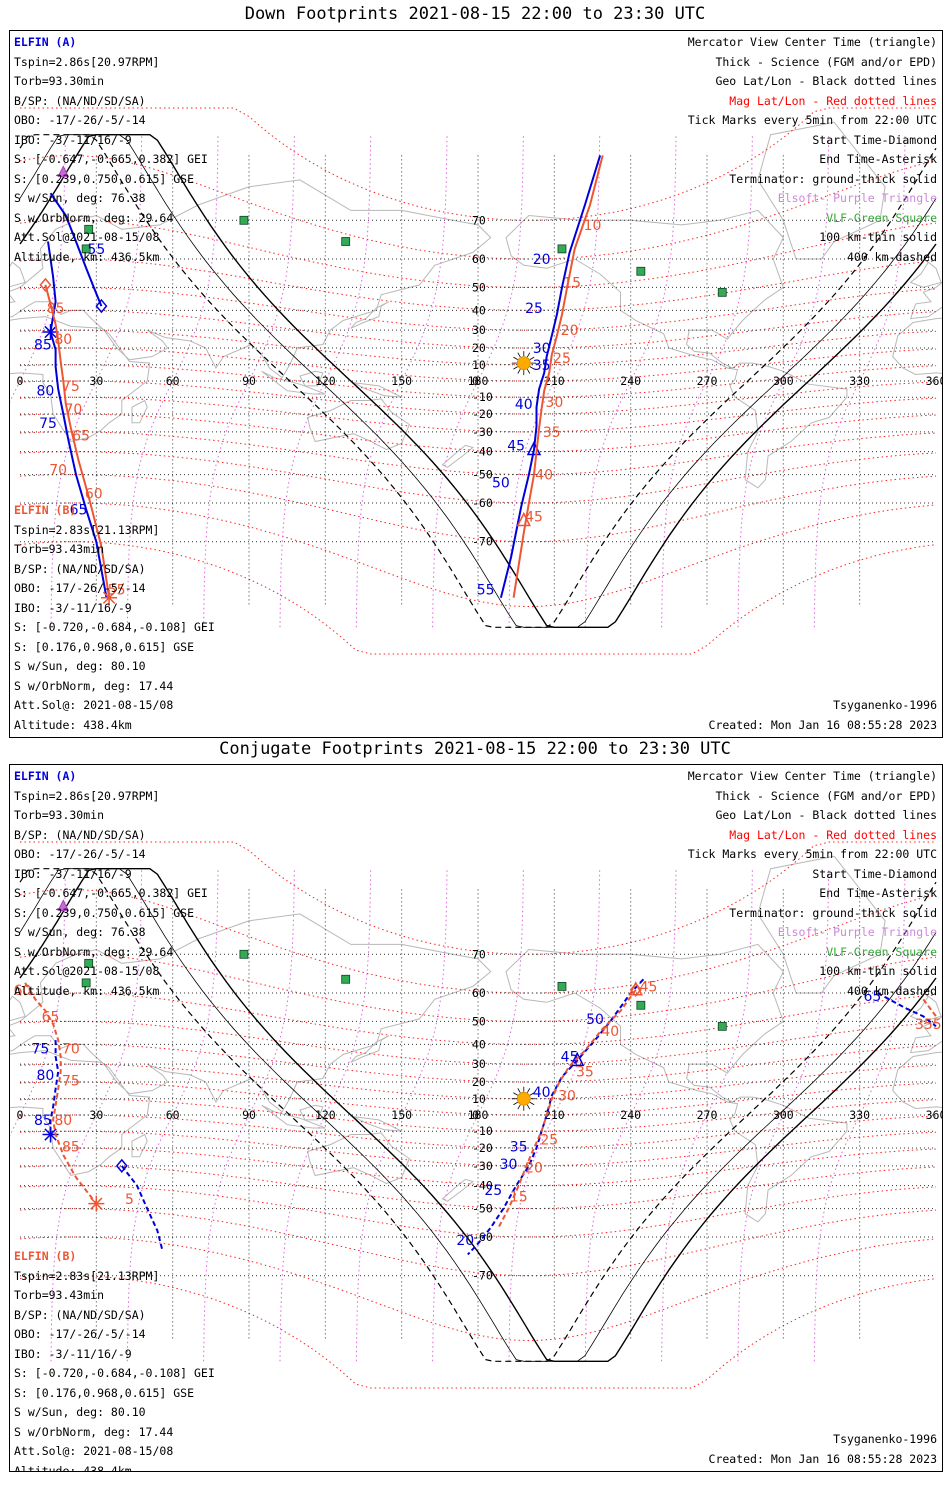  I want to click on probe-a-line: Att.Sol@2021-08-15/08, so click(87, 971).